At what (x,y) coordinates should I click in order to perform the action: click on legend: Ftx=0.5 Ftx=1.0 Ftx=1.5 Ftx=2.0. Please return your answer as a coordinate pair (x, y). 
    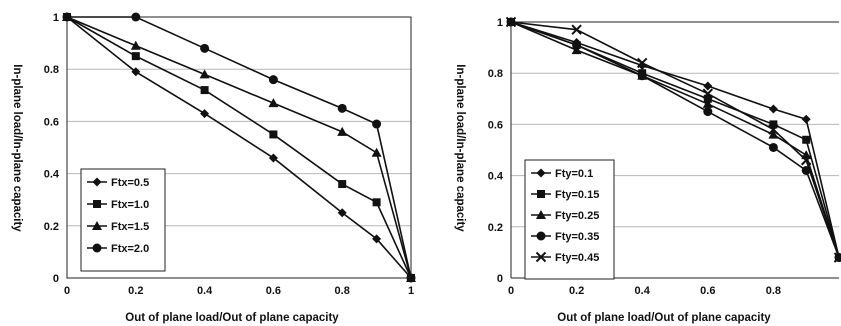
    Looking at the image, I should click on (123, 220).